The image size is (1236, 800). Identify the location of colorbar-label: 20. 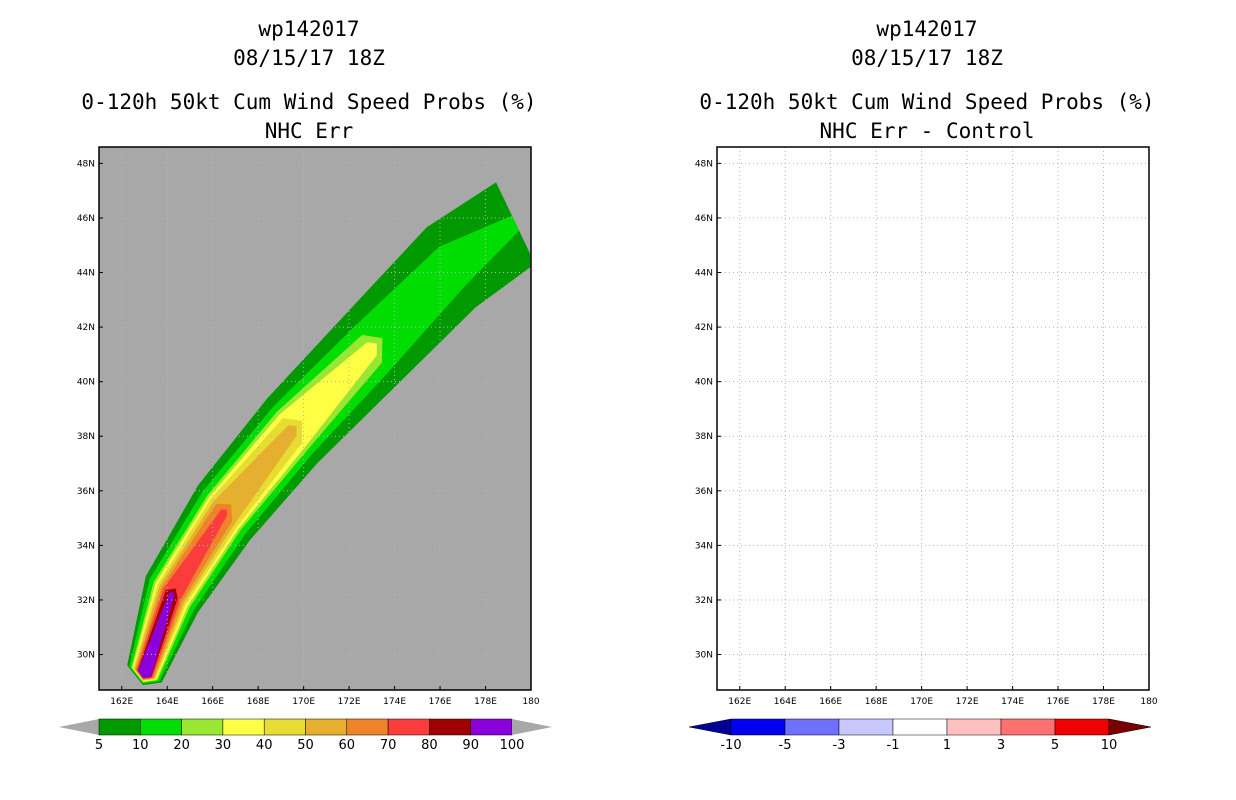
(181, 745).